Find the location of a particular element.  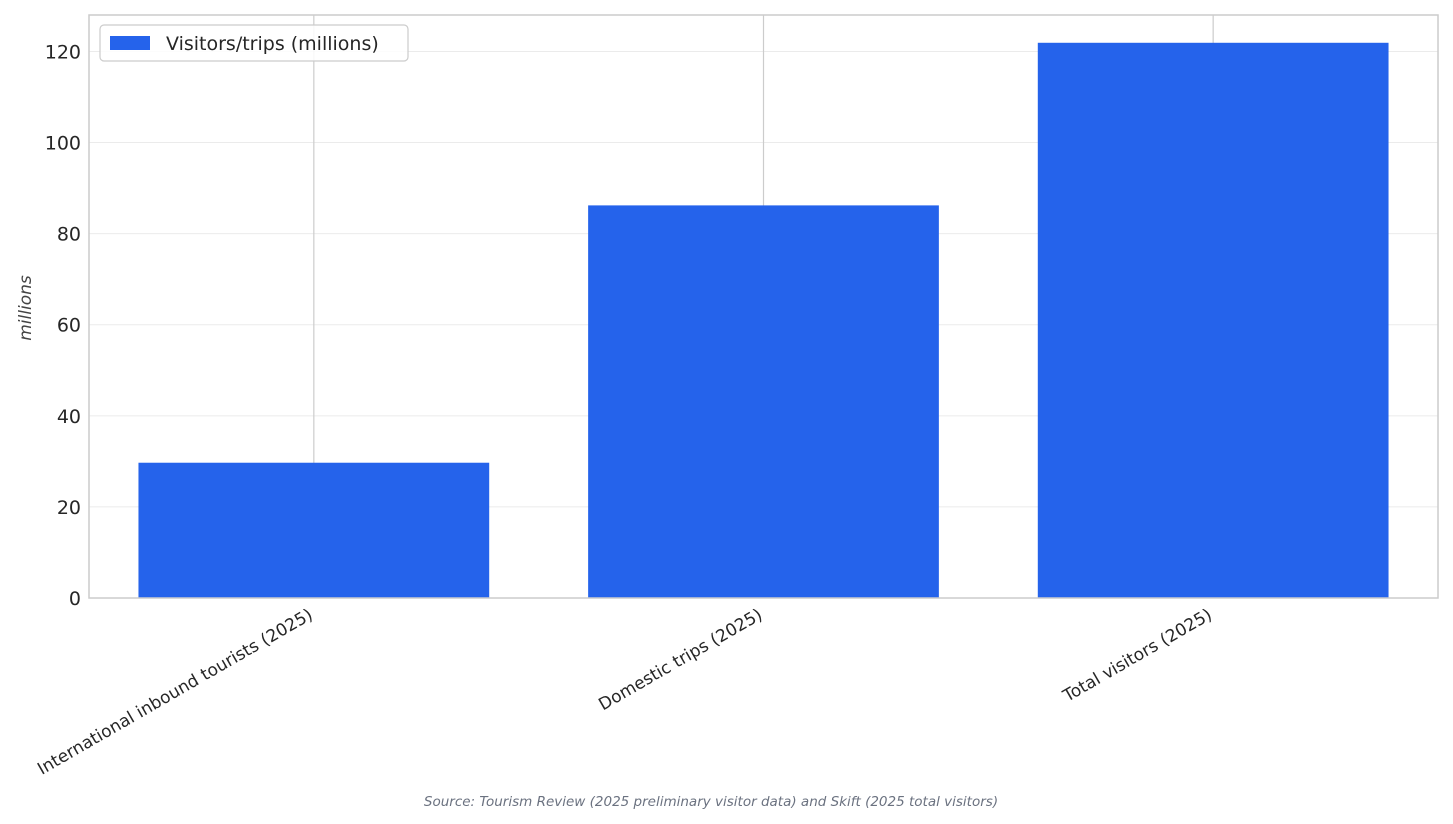

y-tick-label: 0 is located at coordinates (75, 599).